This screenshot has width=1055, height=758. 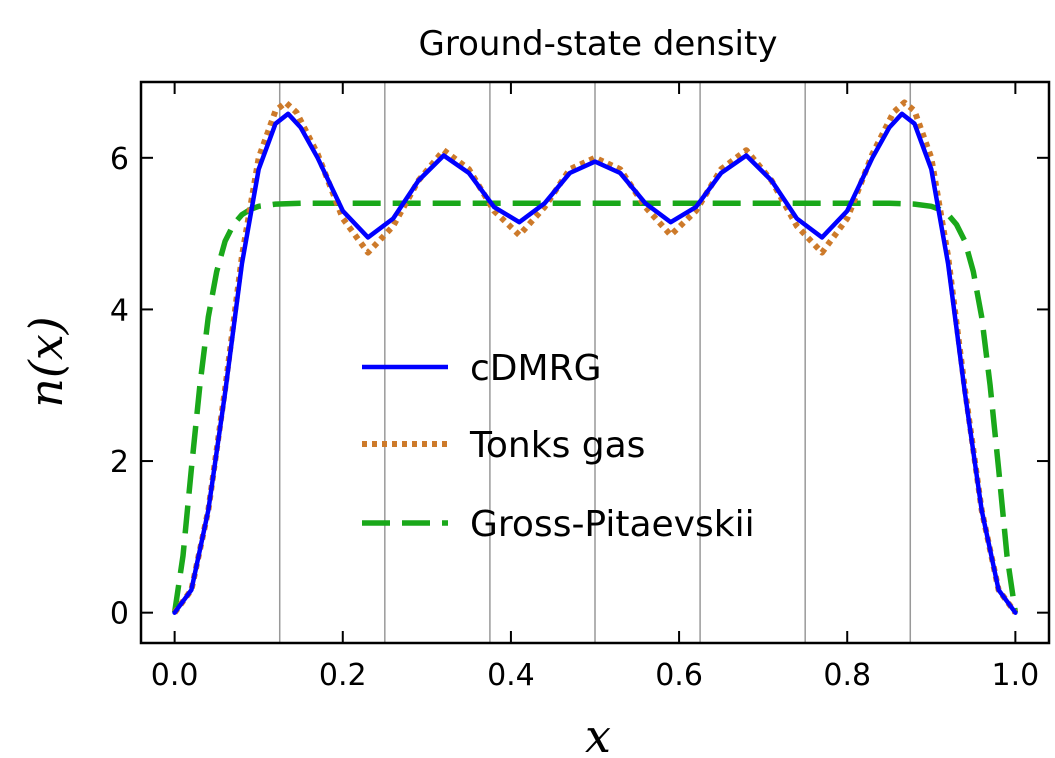 What do you see at coordinates (1016, 675) in the screenshot?
I see `x-tick-label-5: 1.0` at bounding box center [1016, 675].